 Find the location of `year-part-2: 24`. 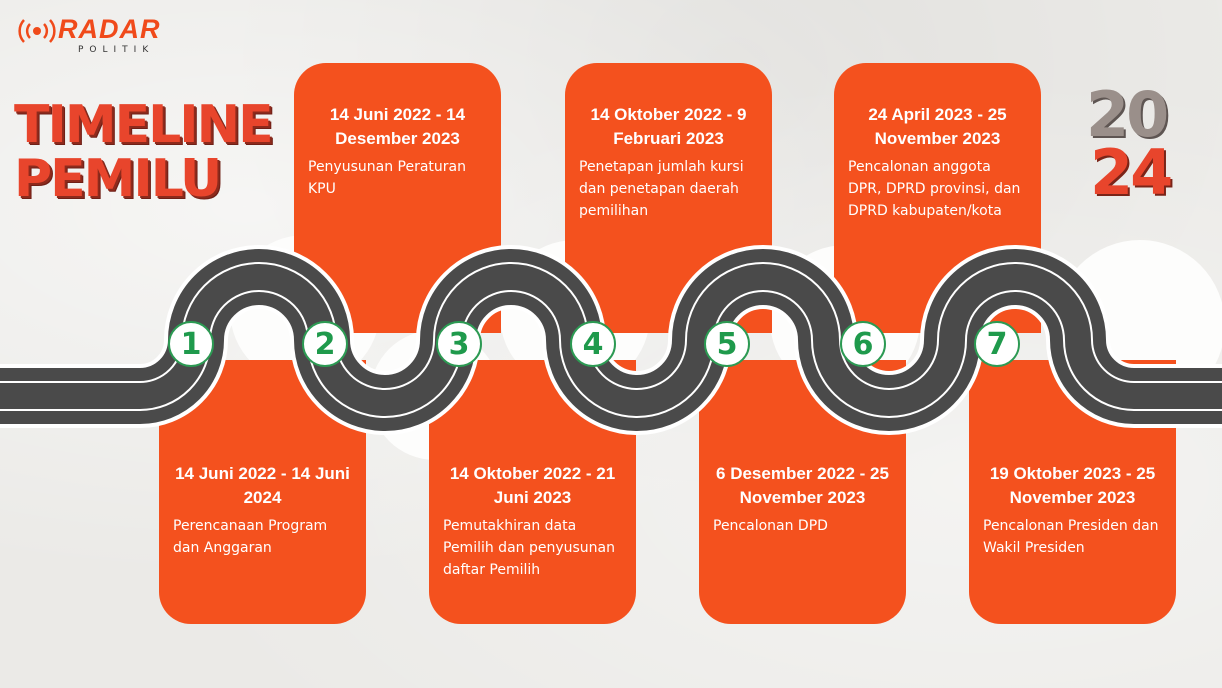

year-part-2: 24 is located at coordinates (1131, 172).